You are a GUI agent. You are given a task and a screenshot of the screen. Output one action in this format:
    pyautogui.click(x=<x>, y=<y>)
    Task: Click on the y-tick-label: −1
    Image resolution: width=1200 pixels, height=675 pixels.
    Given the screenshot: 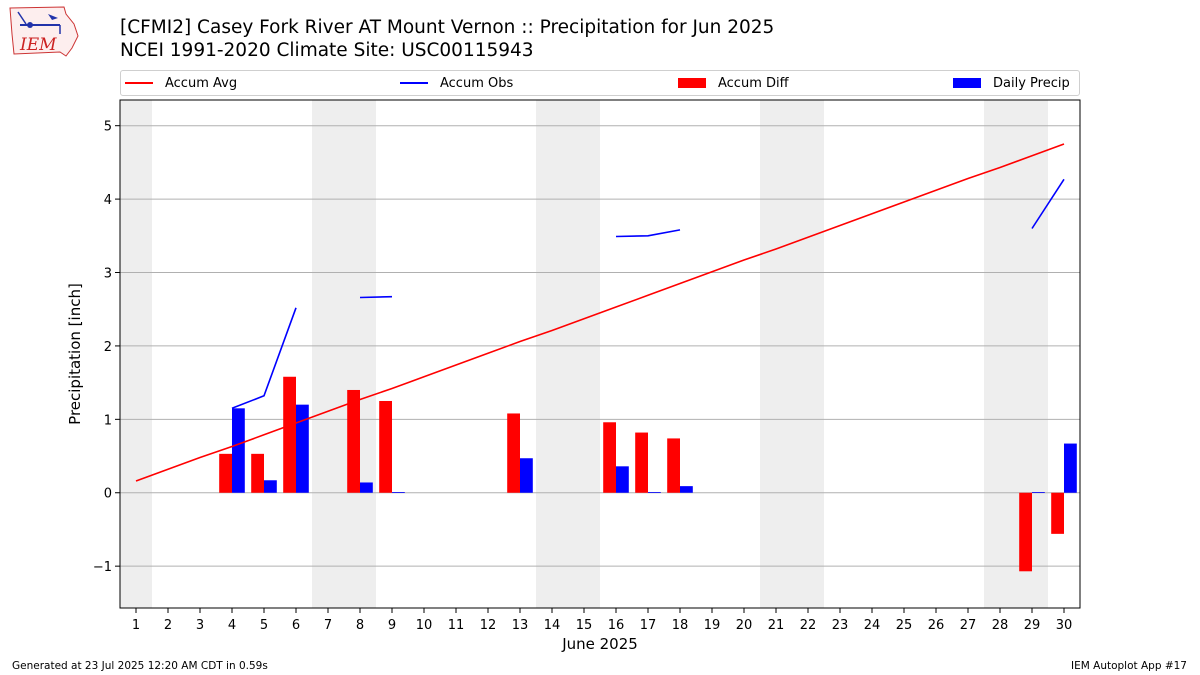 What is the action you would take?
    pyautogui.click(x=102, y=567)
    